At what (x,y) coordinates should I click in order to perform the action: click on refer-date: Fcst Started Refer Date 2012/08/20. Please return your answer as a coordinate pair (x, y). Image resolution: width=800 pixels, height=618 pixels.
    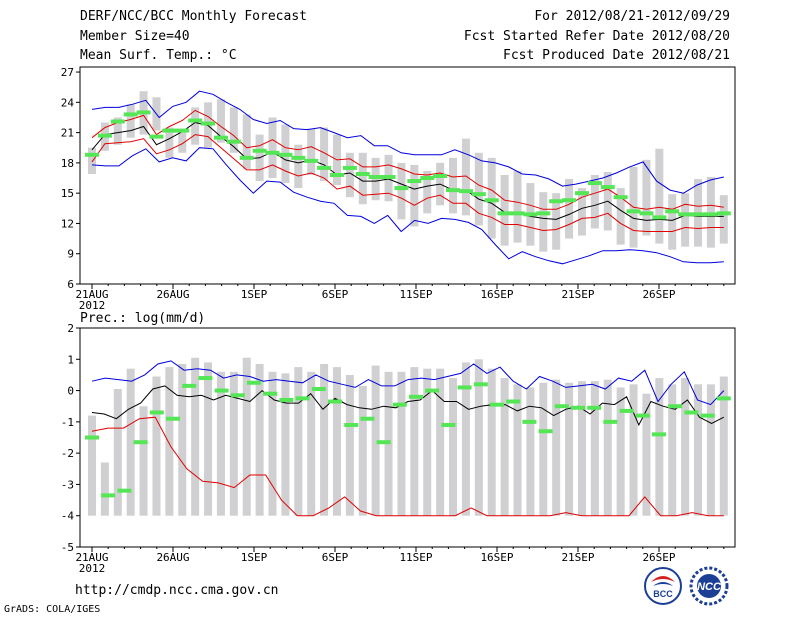
    Looking at the image, I should click on (596, 36).